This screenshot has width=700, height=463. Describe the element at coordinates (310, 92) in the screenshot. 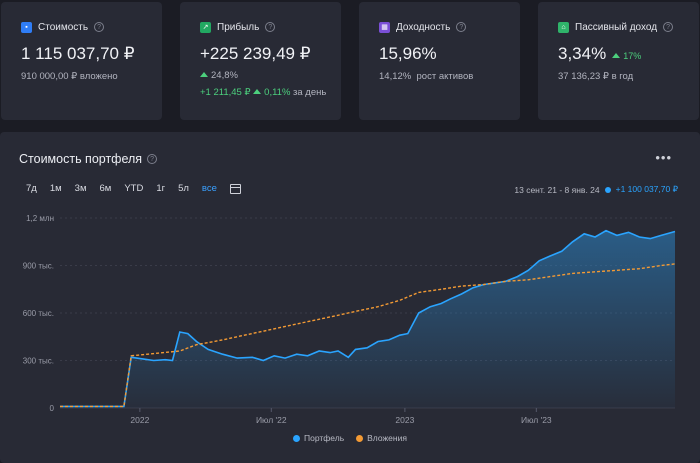

I see `profit-day-label: за день` at that location.